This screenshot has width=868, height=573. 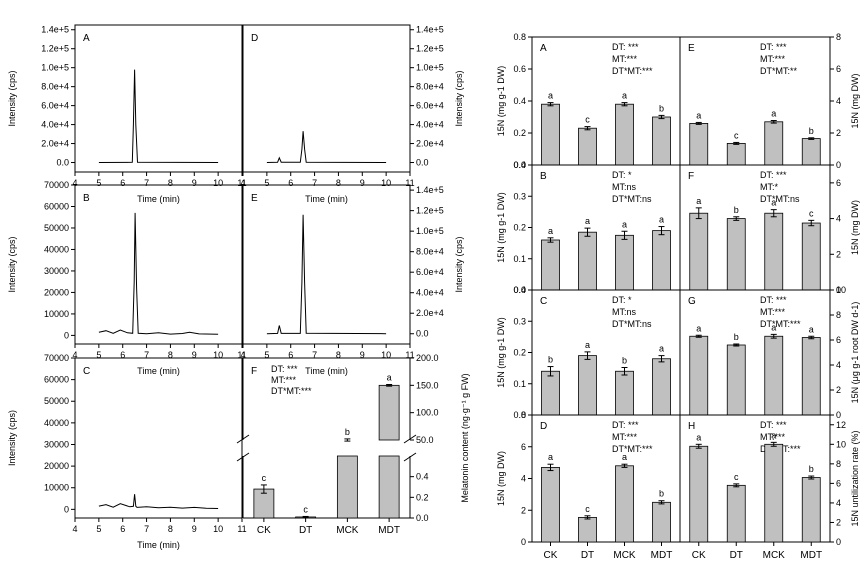 What do you see at coordinates (427, 358) in the screenshot?
I see `y-tick-label: 200.0` at bounding box center [427, 358].